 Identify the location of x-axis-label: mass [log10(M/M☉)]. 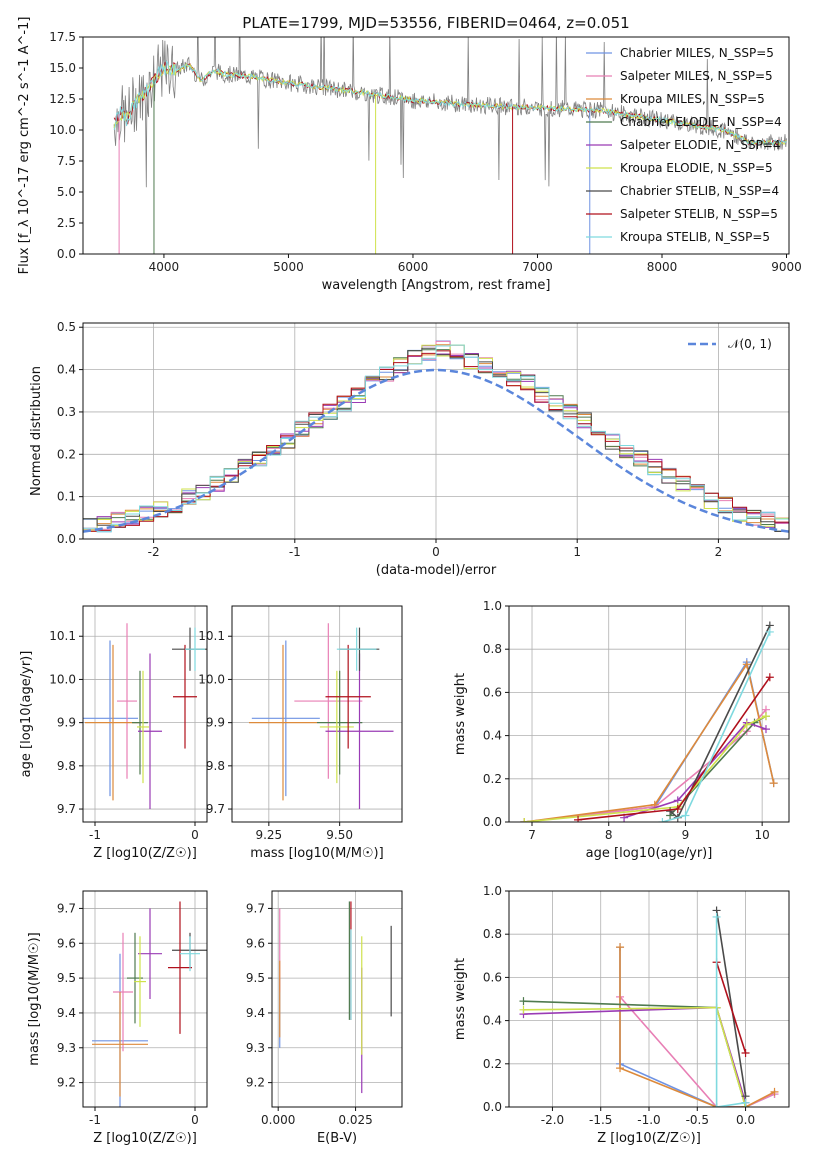
(316, 853).